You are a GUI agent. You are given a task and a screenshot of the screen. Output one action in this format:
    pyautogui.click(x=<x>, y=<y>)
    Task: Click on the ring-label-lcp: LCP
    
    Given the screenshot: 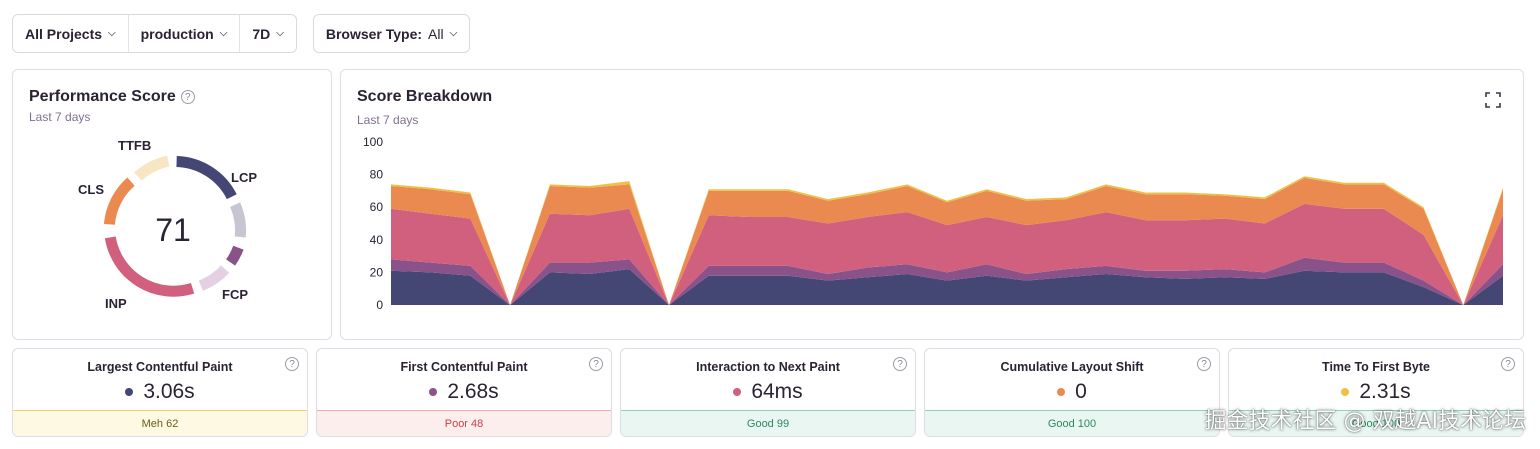 What is the action you would take?
    pyautogui.click(x=244, y=177)
    